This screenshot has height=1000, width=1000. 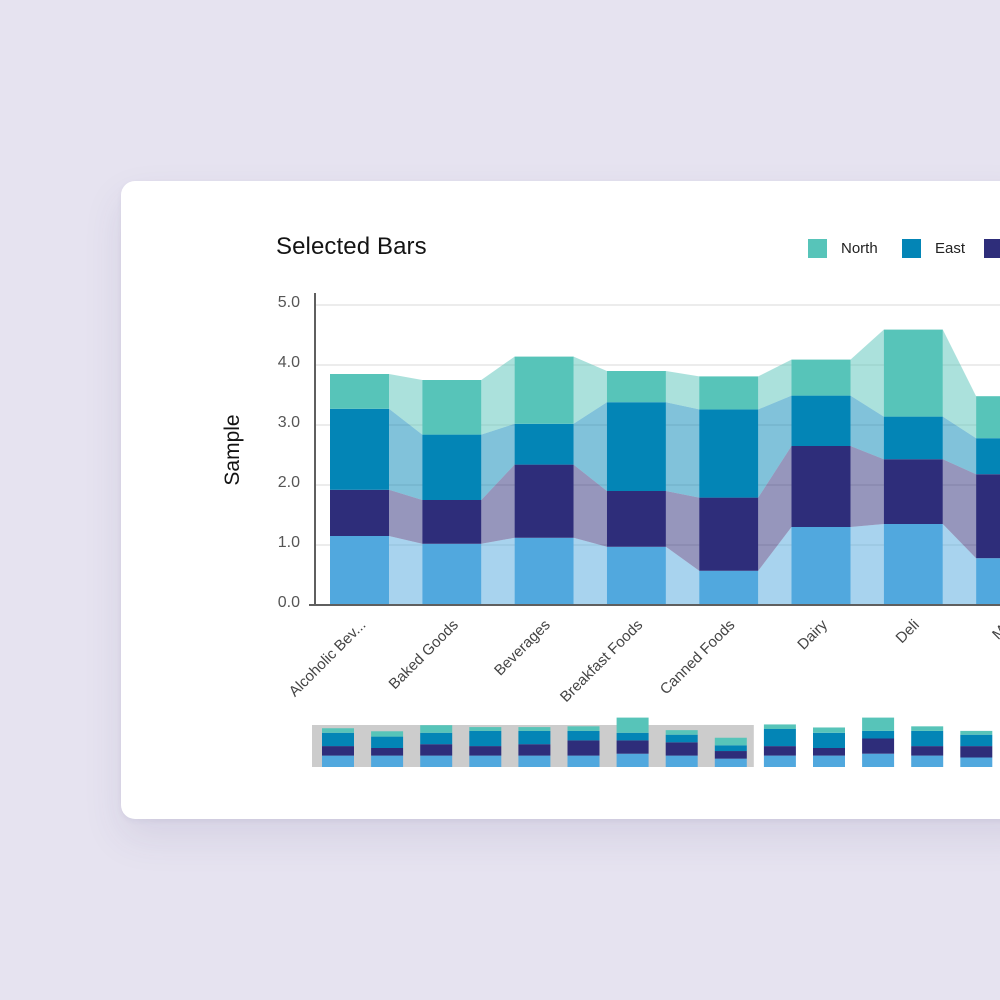 I want to click on y-tick-label: 4.0, so click(x=288, y=362).